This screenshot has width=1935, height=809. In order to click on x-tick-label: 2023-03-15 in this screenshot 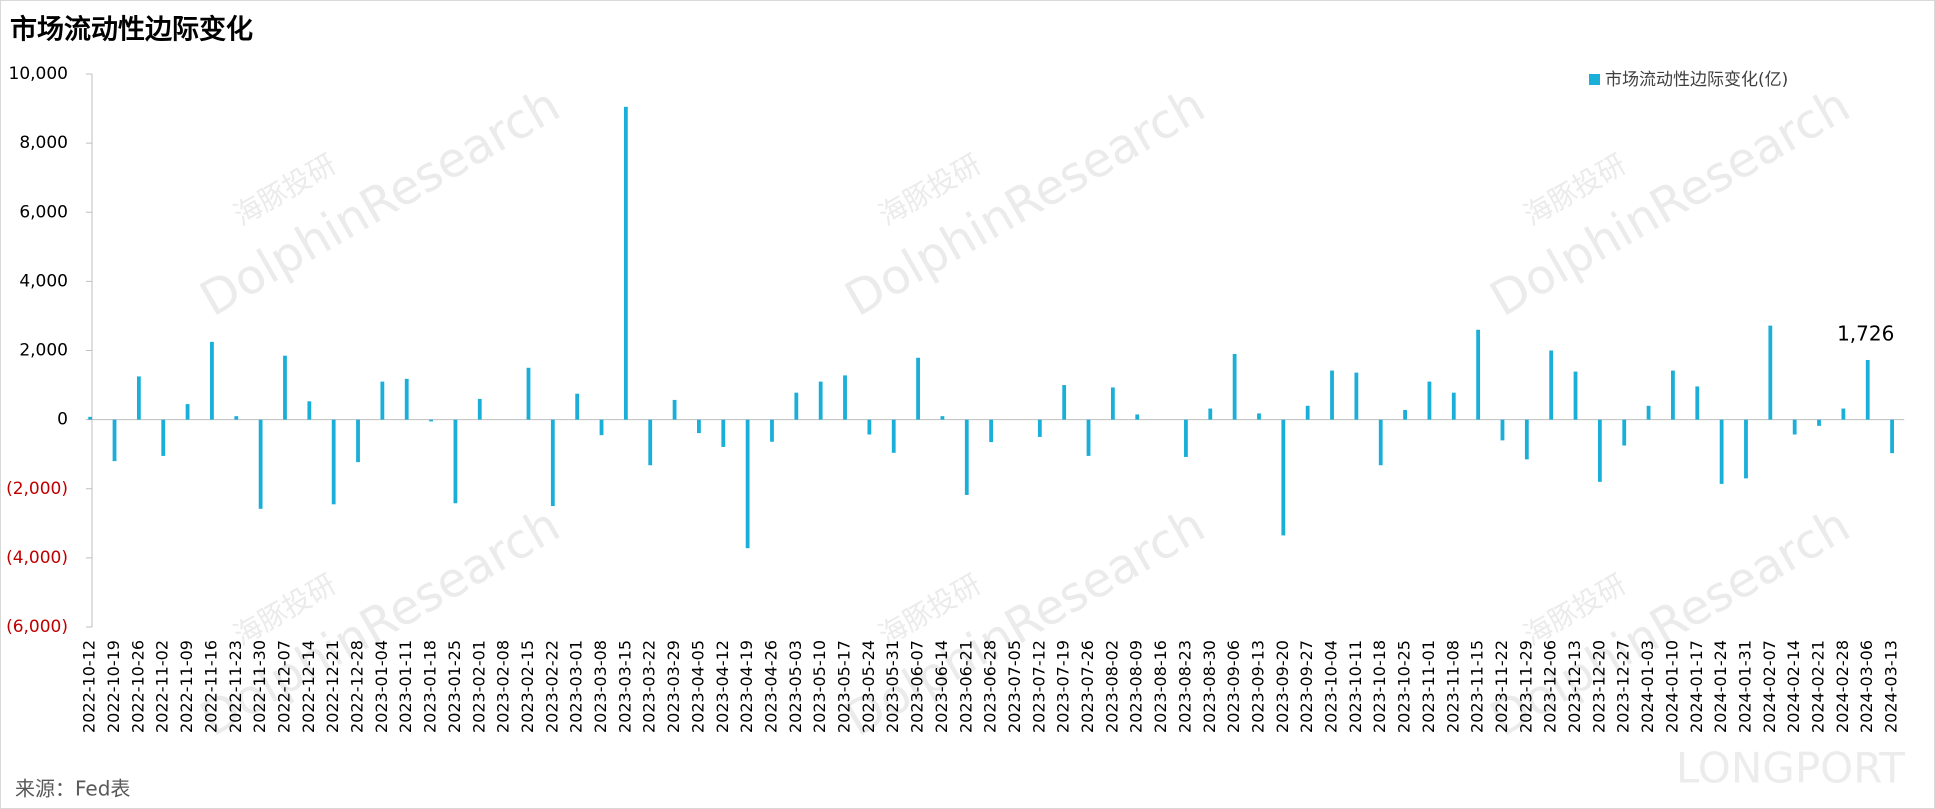, I will do `click(624, 686)`.